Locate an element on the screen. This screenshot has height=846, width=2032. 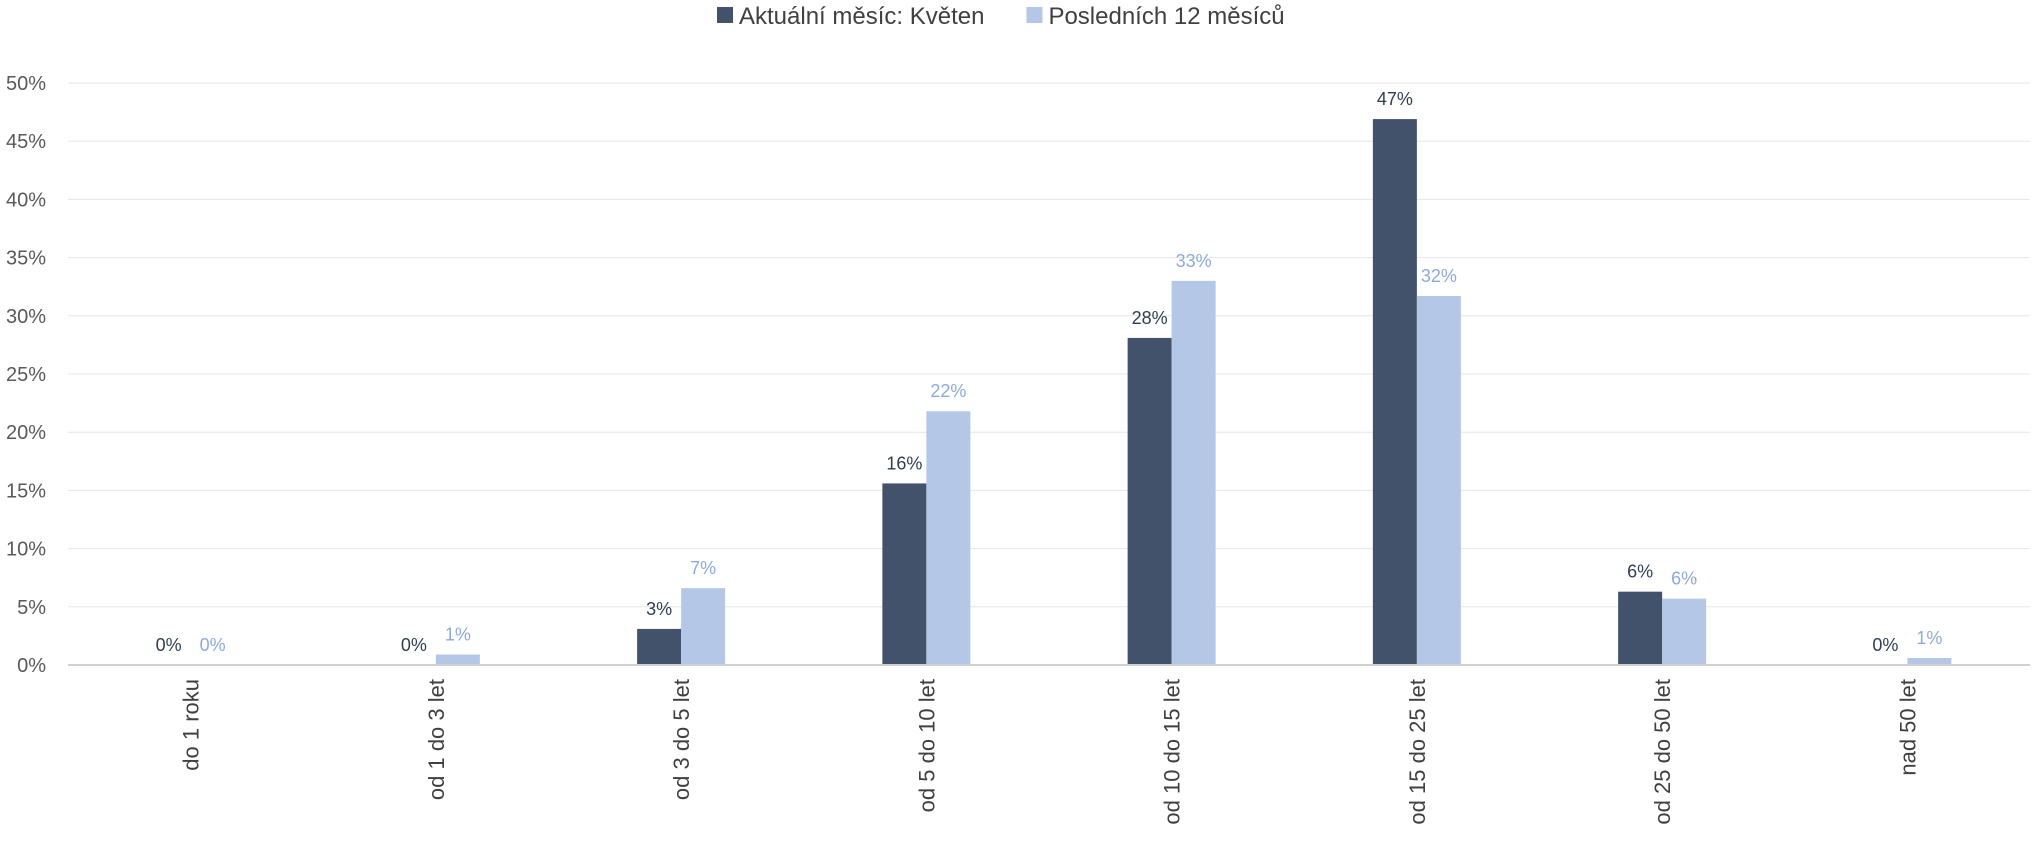
data-label: 33% is located at coordinates (1194, 261).